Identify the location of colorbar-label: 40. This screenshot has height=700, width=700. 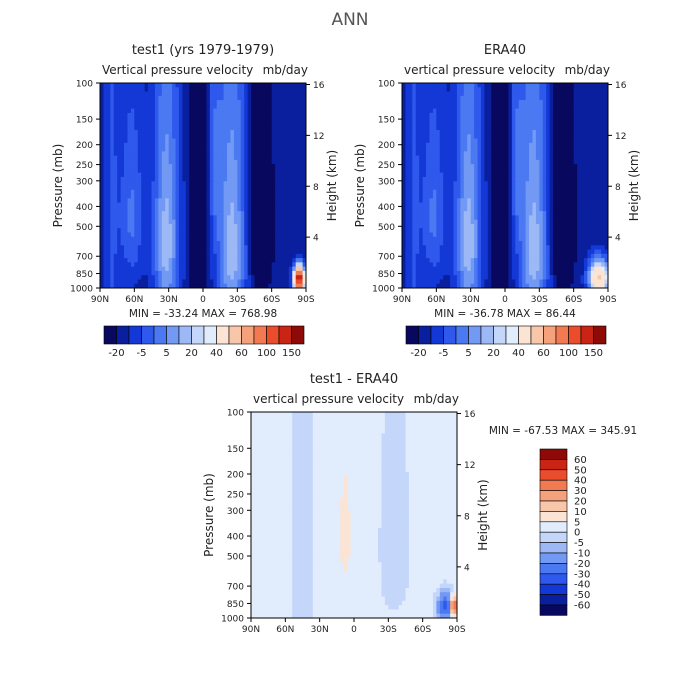
(580, 481).